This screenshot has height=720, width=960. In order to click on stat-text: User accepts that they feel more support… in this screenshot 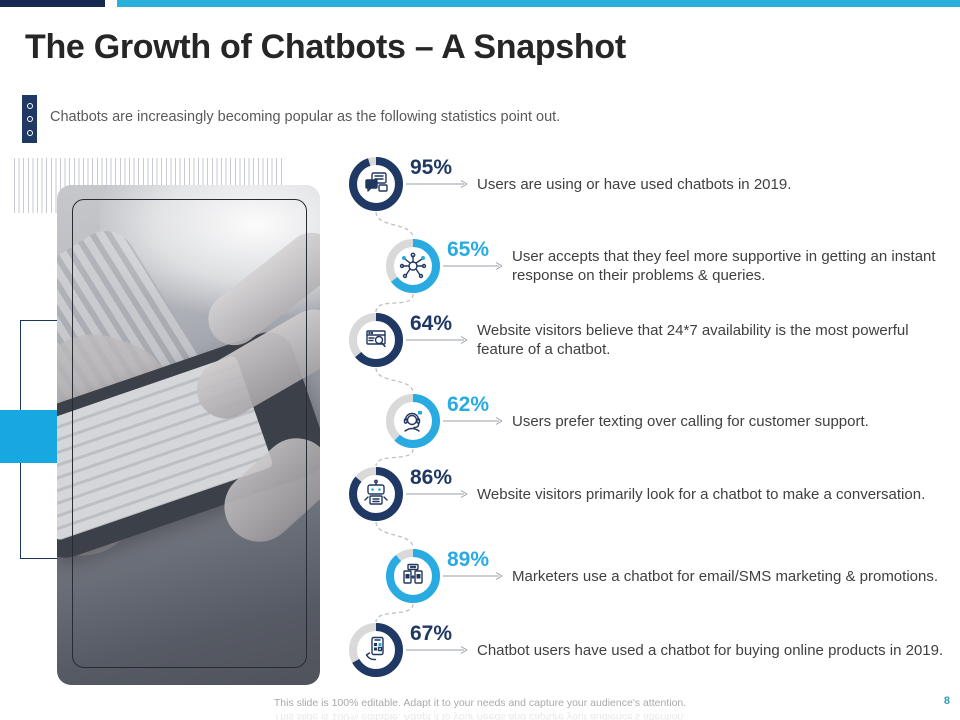, I will do `click(724, 266)`.